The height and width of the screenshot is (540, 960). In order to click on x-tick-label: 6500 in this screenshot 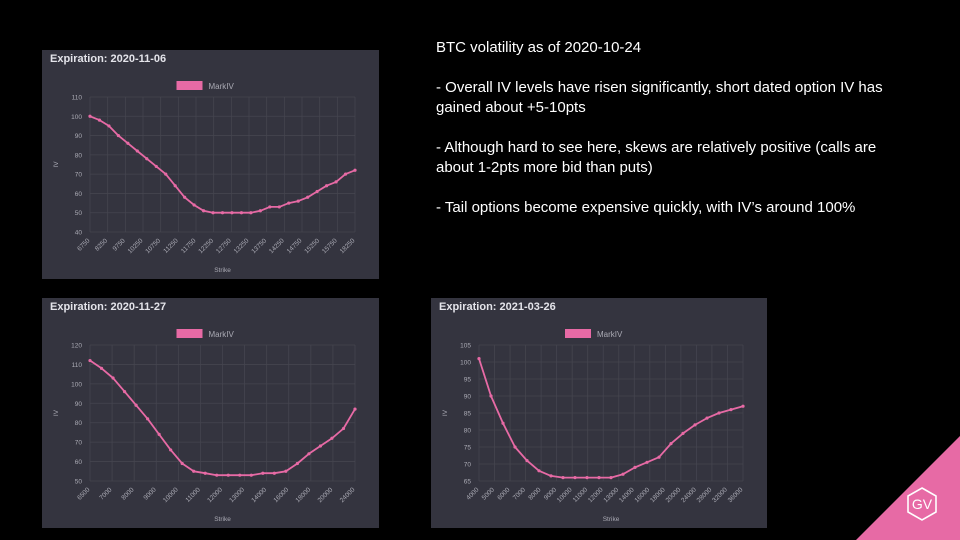, I will do `click(83, 493)`.